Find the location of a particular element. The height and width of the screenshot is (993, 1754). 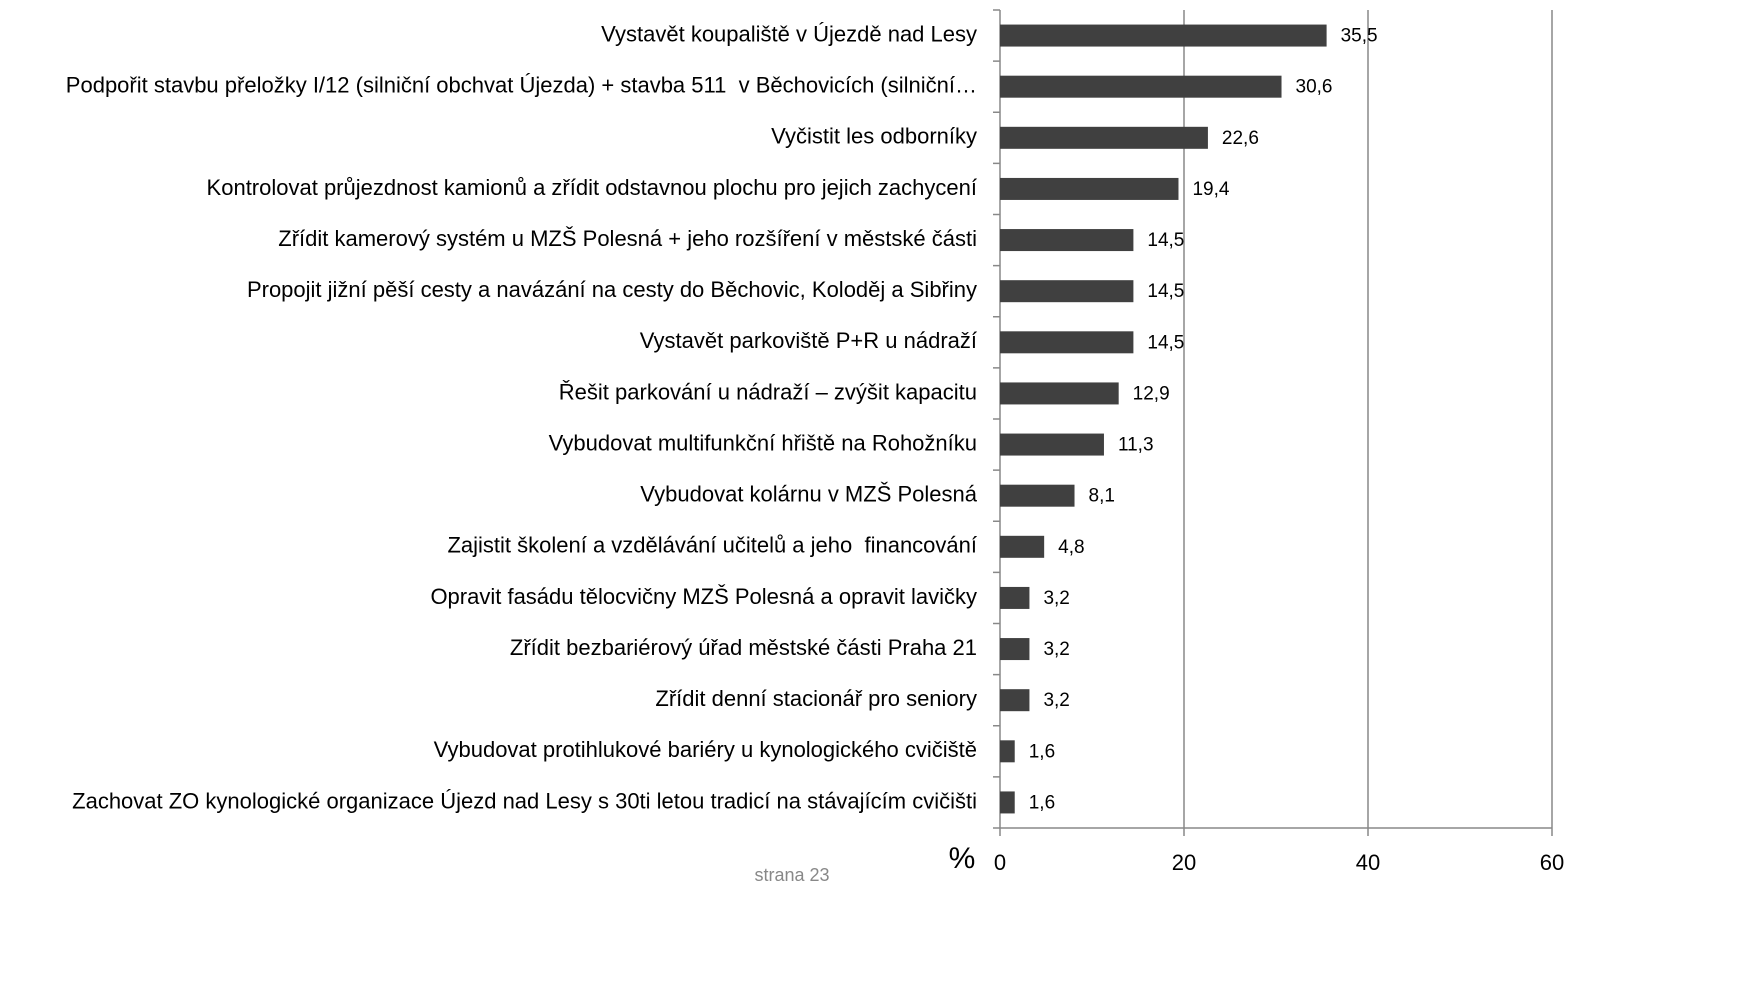

value-label: 11,3 is located at coordinates (1136, 445).